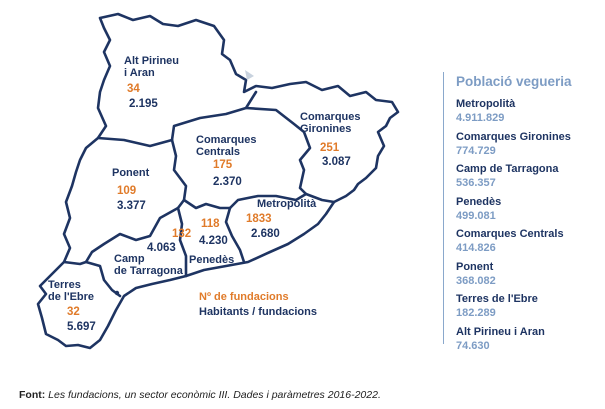 The width and height of the screenshot is (605, 409). I want to click on boundary-centrals-metropolita, so click(268, 201).